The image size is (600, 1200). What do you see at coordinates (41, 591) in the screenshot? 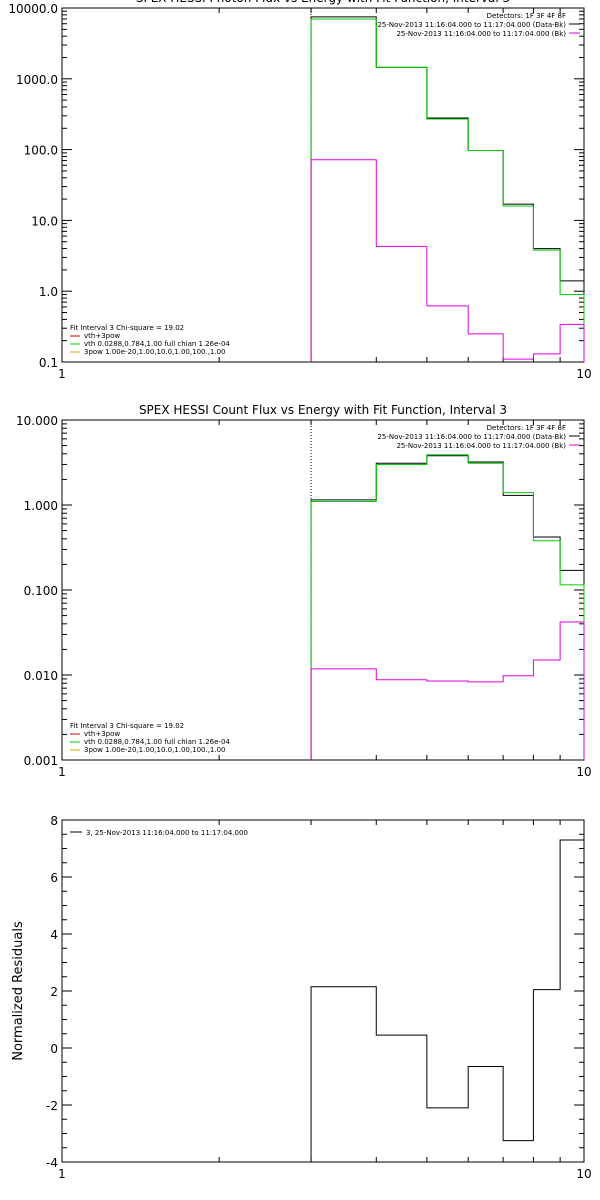
I see `y-tick-label: 0.100` at bounding box center [41, 591].